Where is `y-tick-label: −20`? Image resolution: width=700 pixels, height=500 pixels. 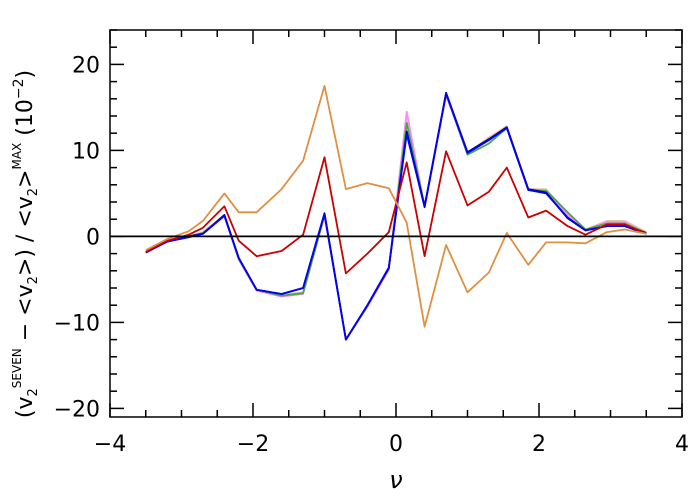
y-tick-label: −20 is located at coordinates (77, 409).